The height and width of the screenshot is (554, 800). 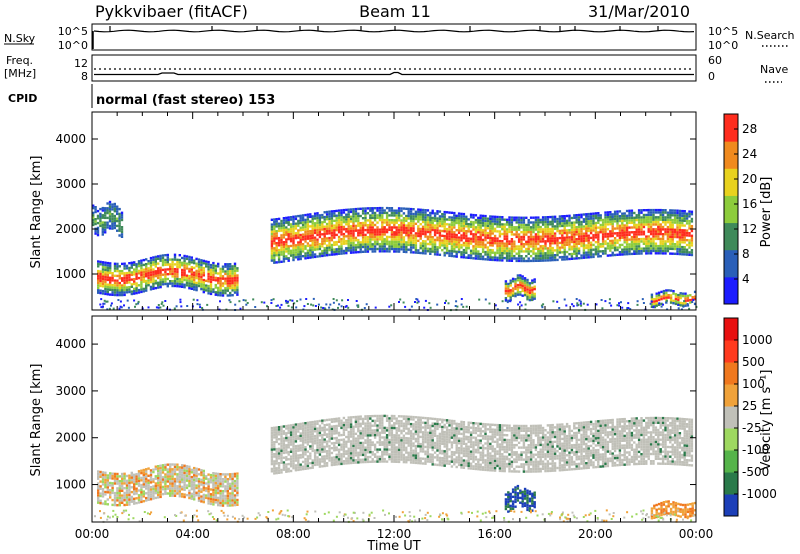 I want to click on freq-tick-top: 12, so click(x=81, y=63).